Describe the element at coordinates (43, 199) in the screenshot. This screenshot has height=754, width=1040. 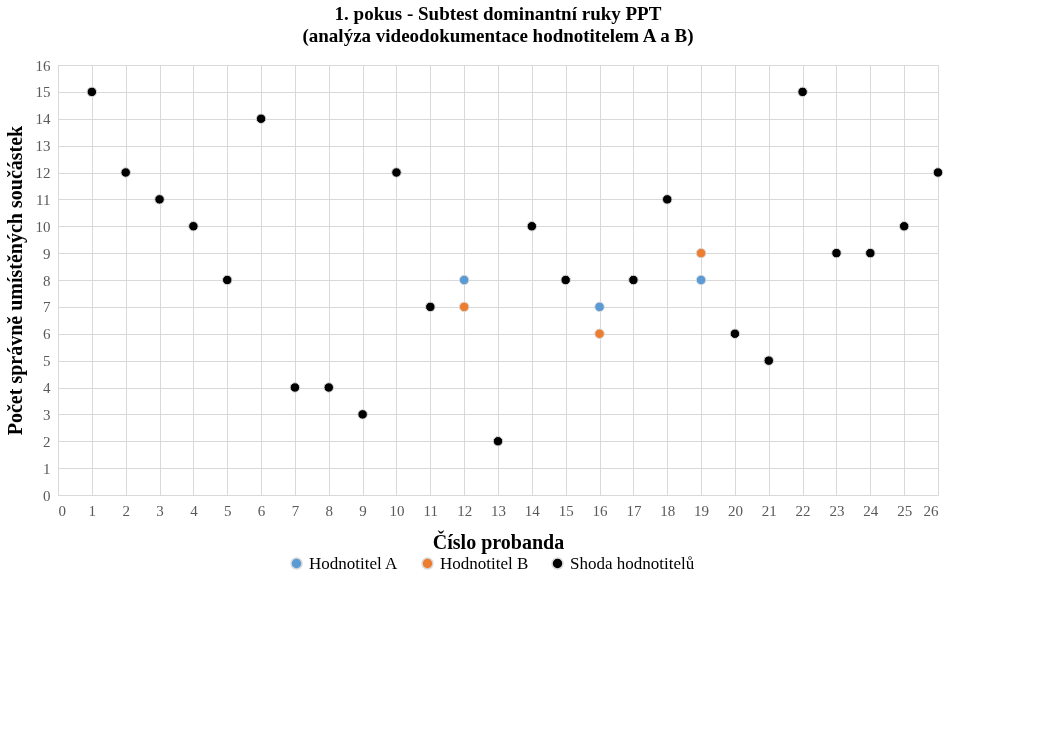
I see `y-tick-label: 11` at that location.